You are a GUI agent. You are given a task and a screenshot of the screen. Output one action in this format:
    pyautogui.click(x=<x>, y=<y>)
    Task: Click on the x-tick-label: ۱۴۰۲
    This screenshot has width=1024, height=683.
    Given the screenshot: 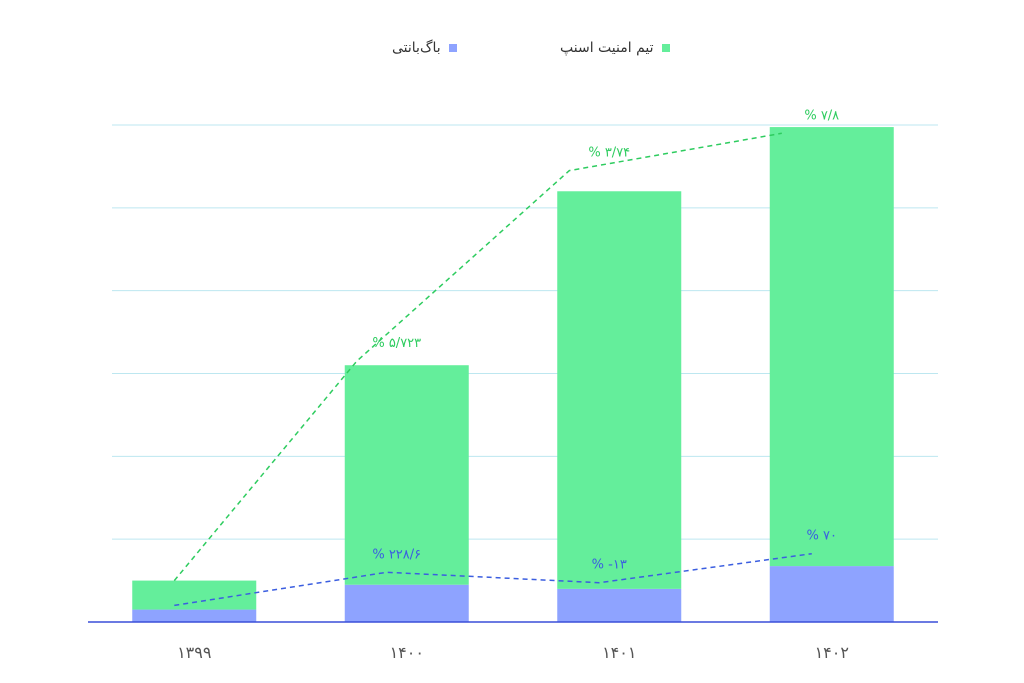 What is the action you would take?
    pyautogui.click(x=832, y=652)
    